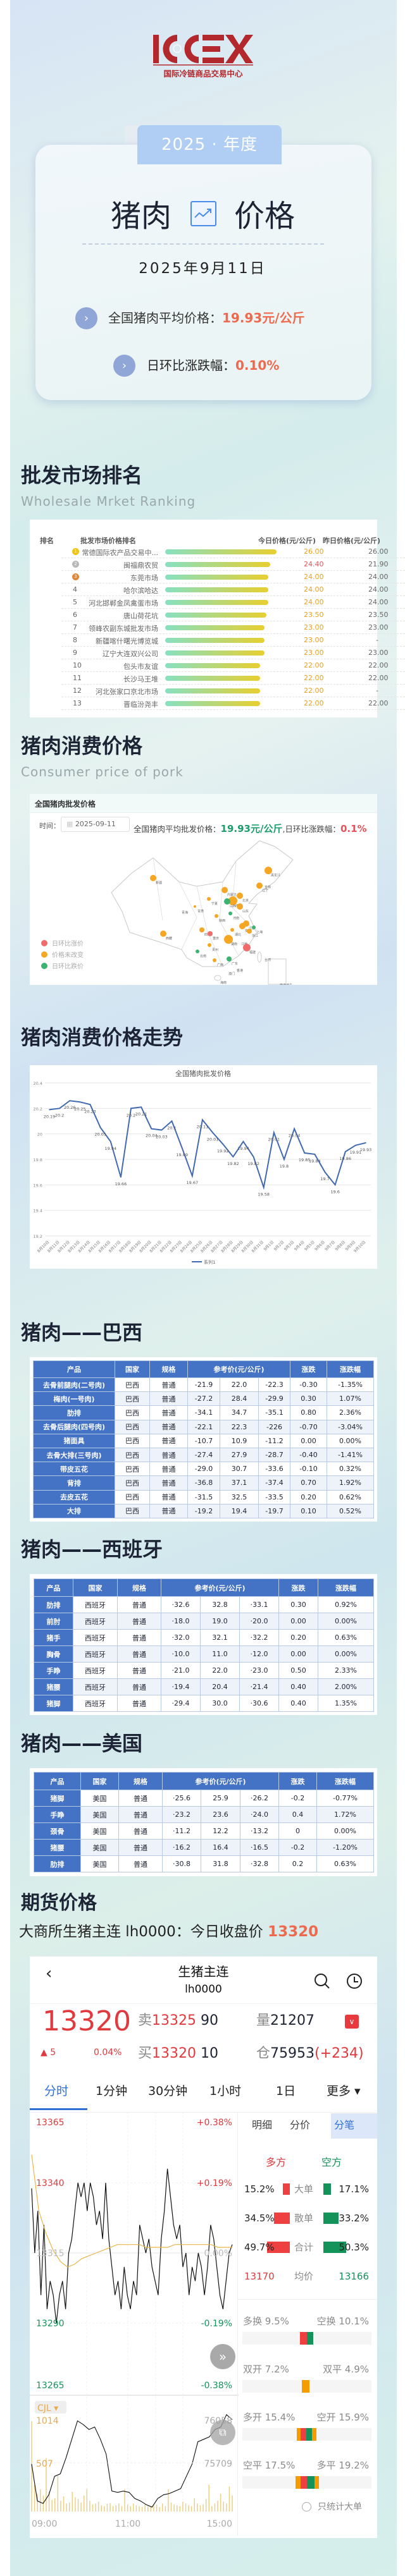  Describe the element at coordinates (74, 1369) in the screenshot. I see `column-header: 产品` at that location.